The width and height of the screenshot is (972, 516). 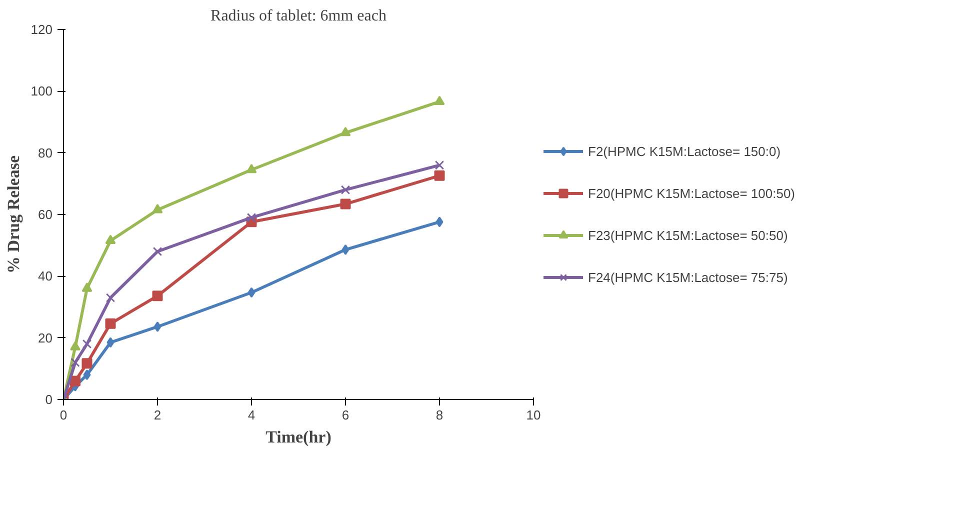 I want to click on y-tick-label: 20, so click(x=45, y=338).